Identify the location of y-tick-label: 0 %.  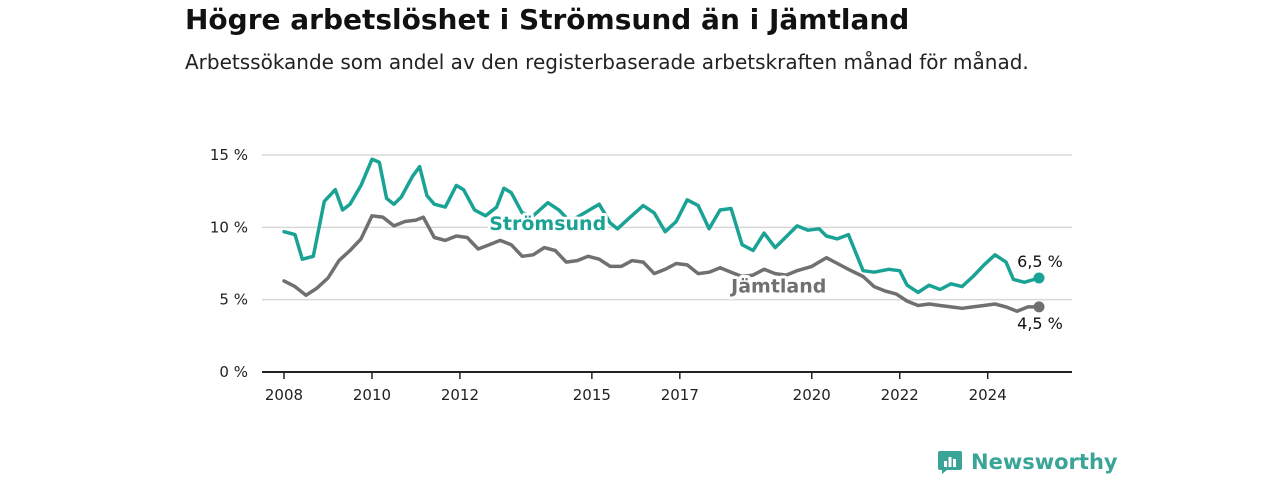
(233, 372).